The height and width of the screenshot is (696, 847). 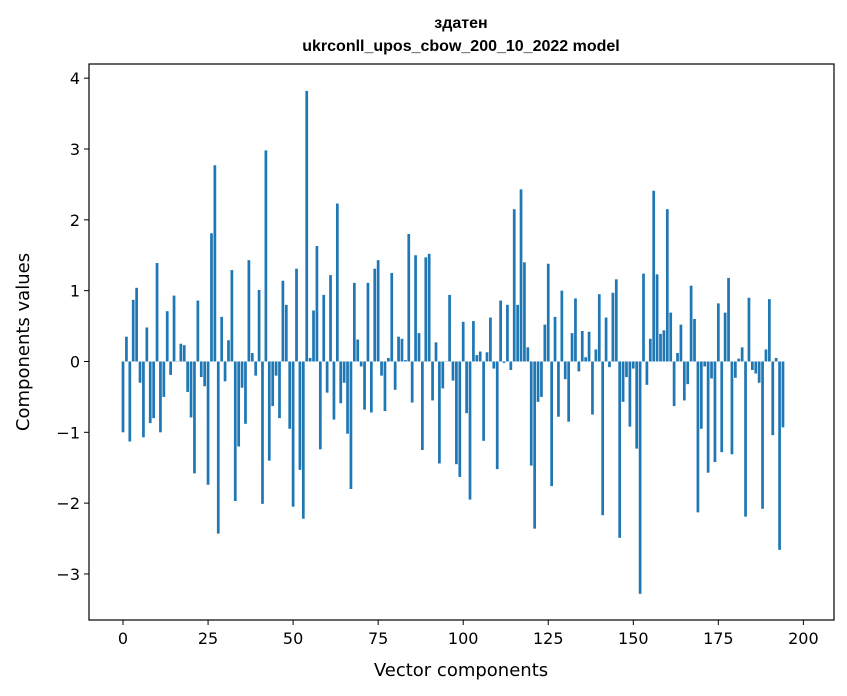 I want to click on x-tick-label: 150, so click(x=633, y=638).